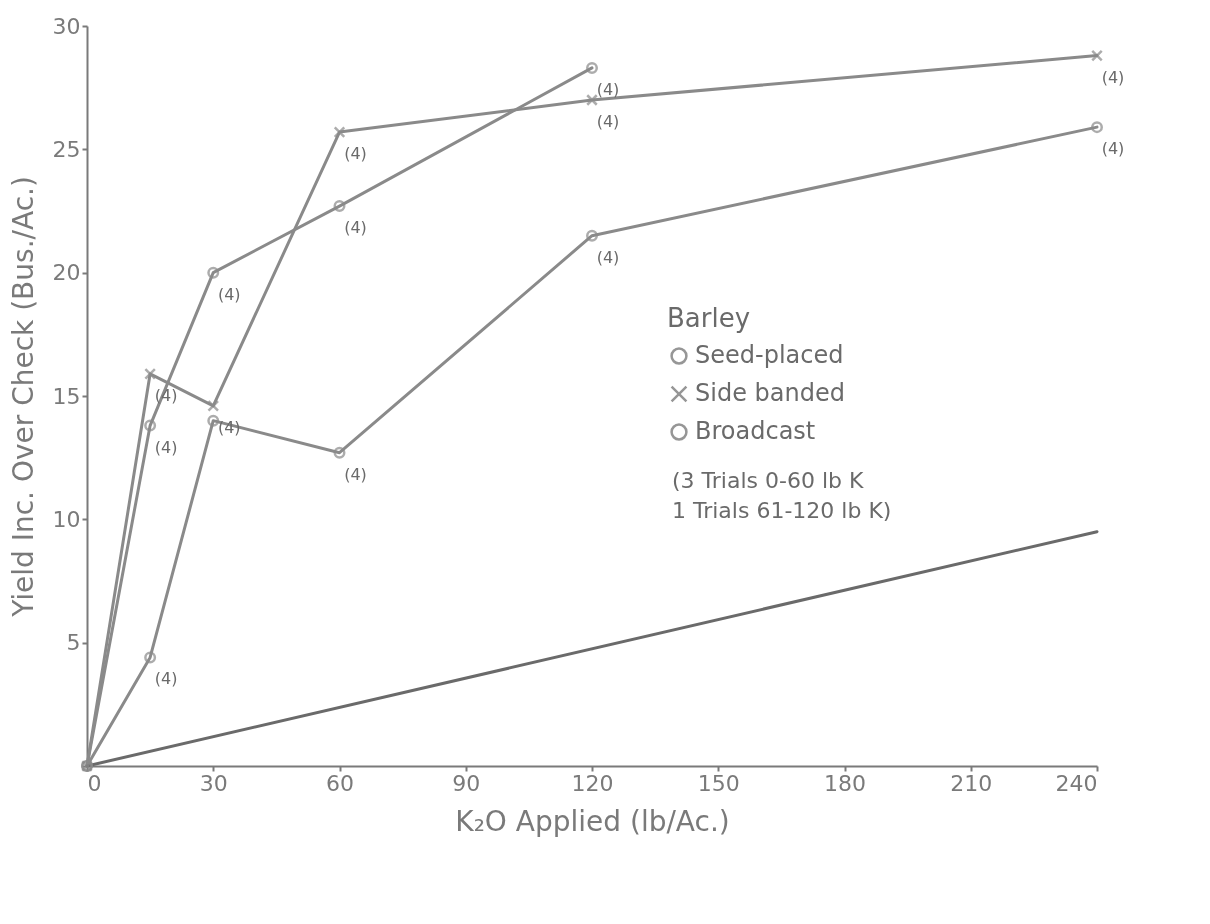 The width and height of the screenshot is (1210, 924). I want to click on x-tick-label: 0, so click(94, 783).